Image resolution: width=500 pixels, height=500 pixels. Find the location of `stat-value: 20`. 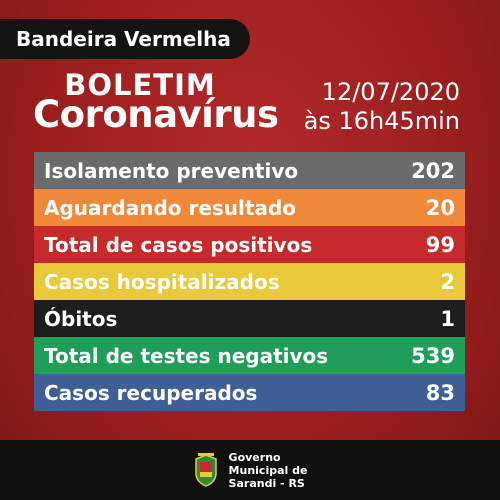

stat-value: 20 is located at coordinates (440, 207).